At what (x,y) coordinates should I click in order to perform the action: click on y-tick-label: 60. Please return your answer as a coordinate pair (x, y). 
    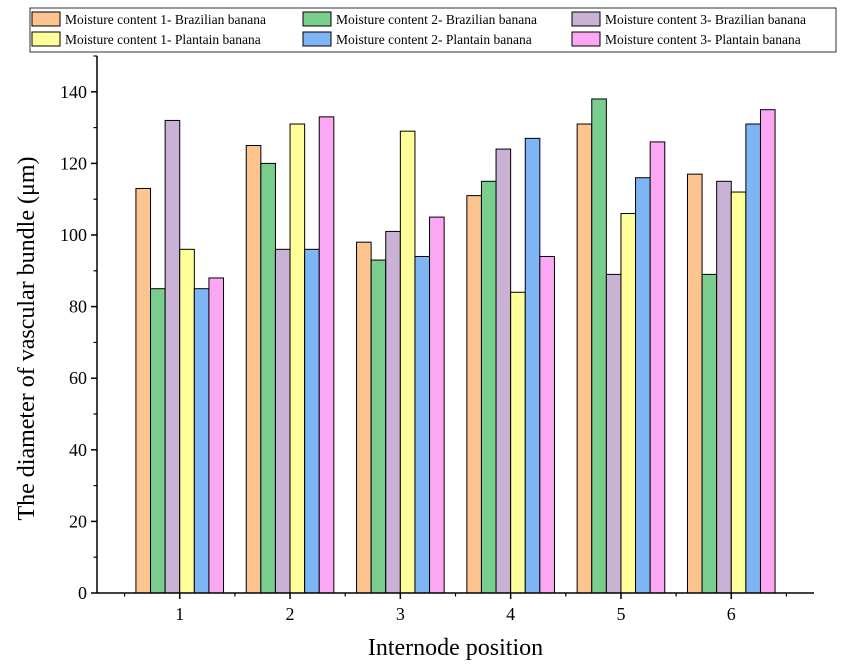
    Looking at the image, I should click on (78, 378).